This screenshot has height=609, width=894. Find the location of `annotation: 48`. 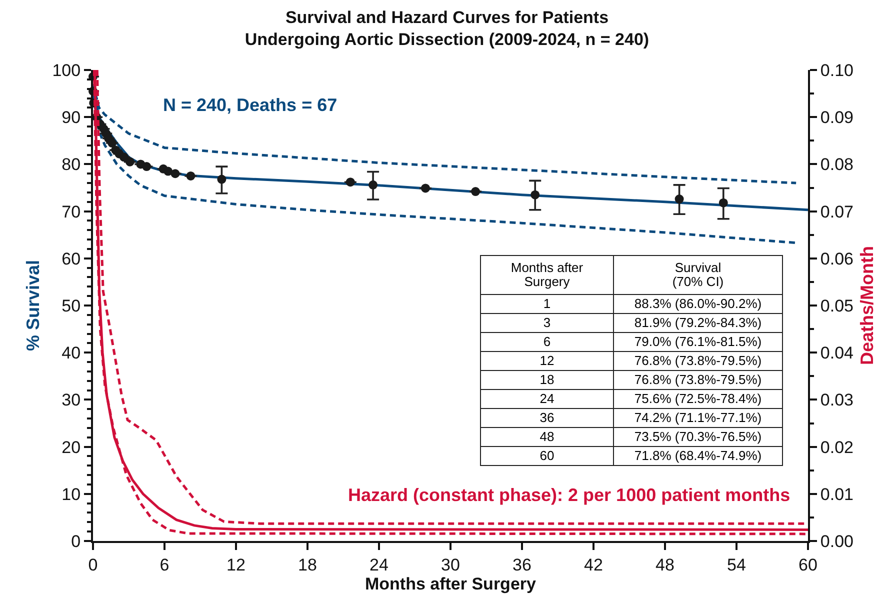

annotation: 48 is located at coordinates (547, 437).